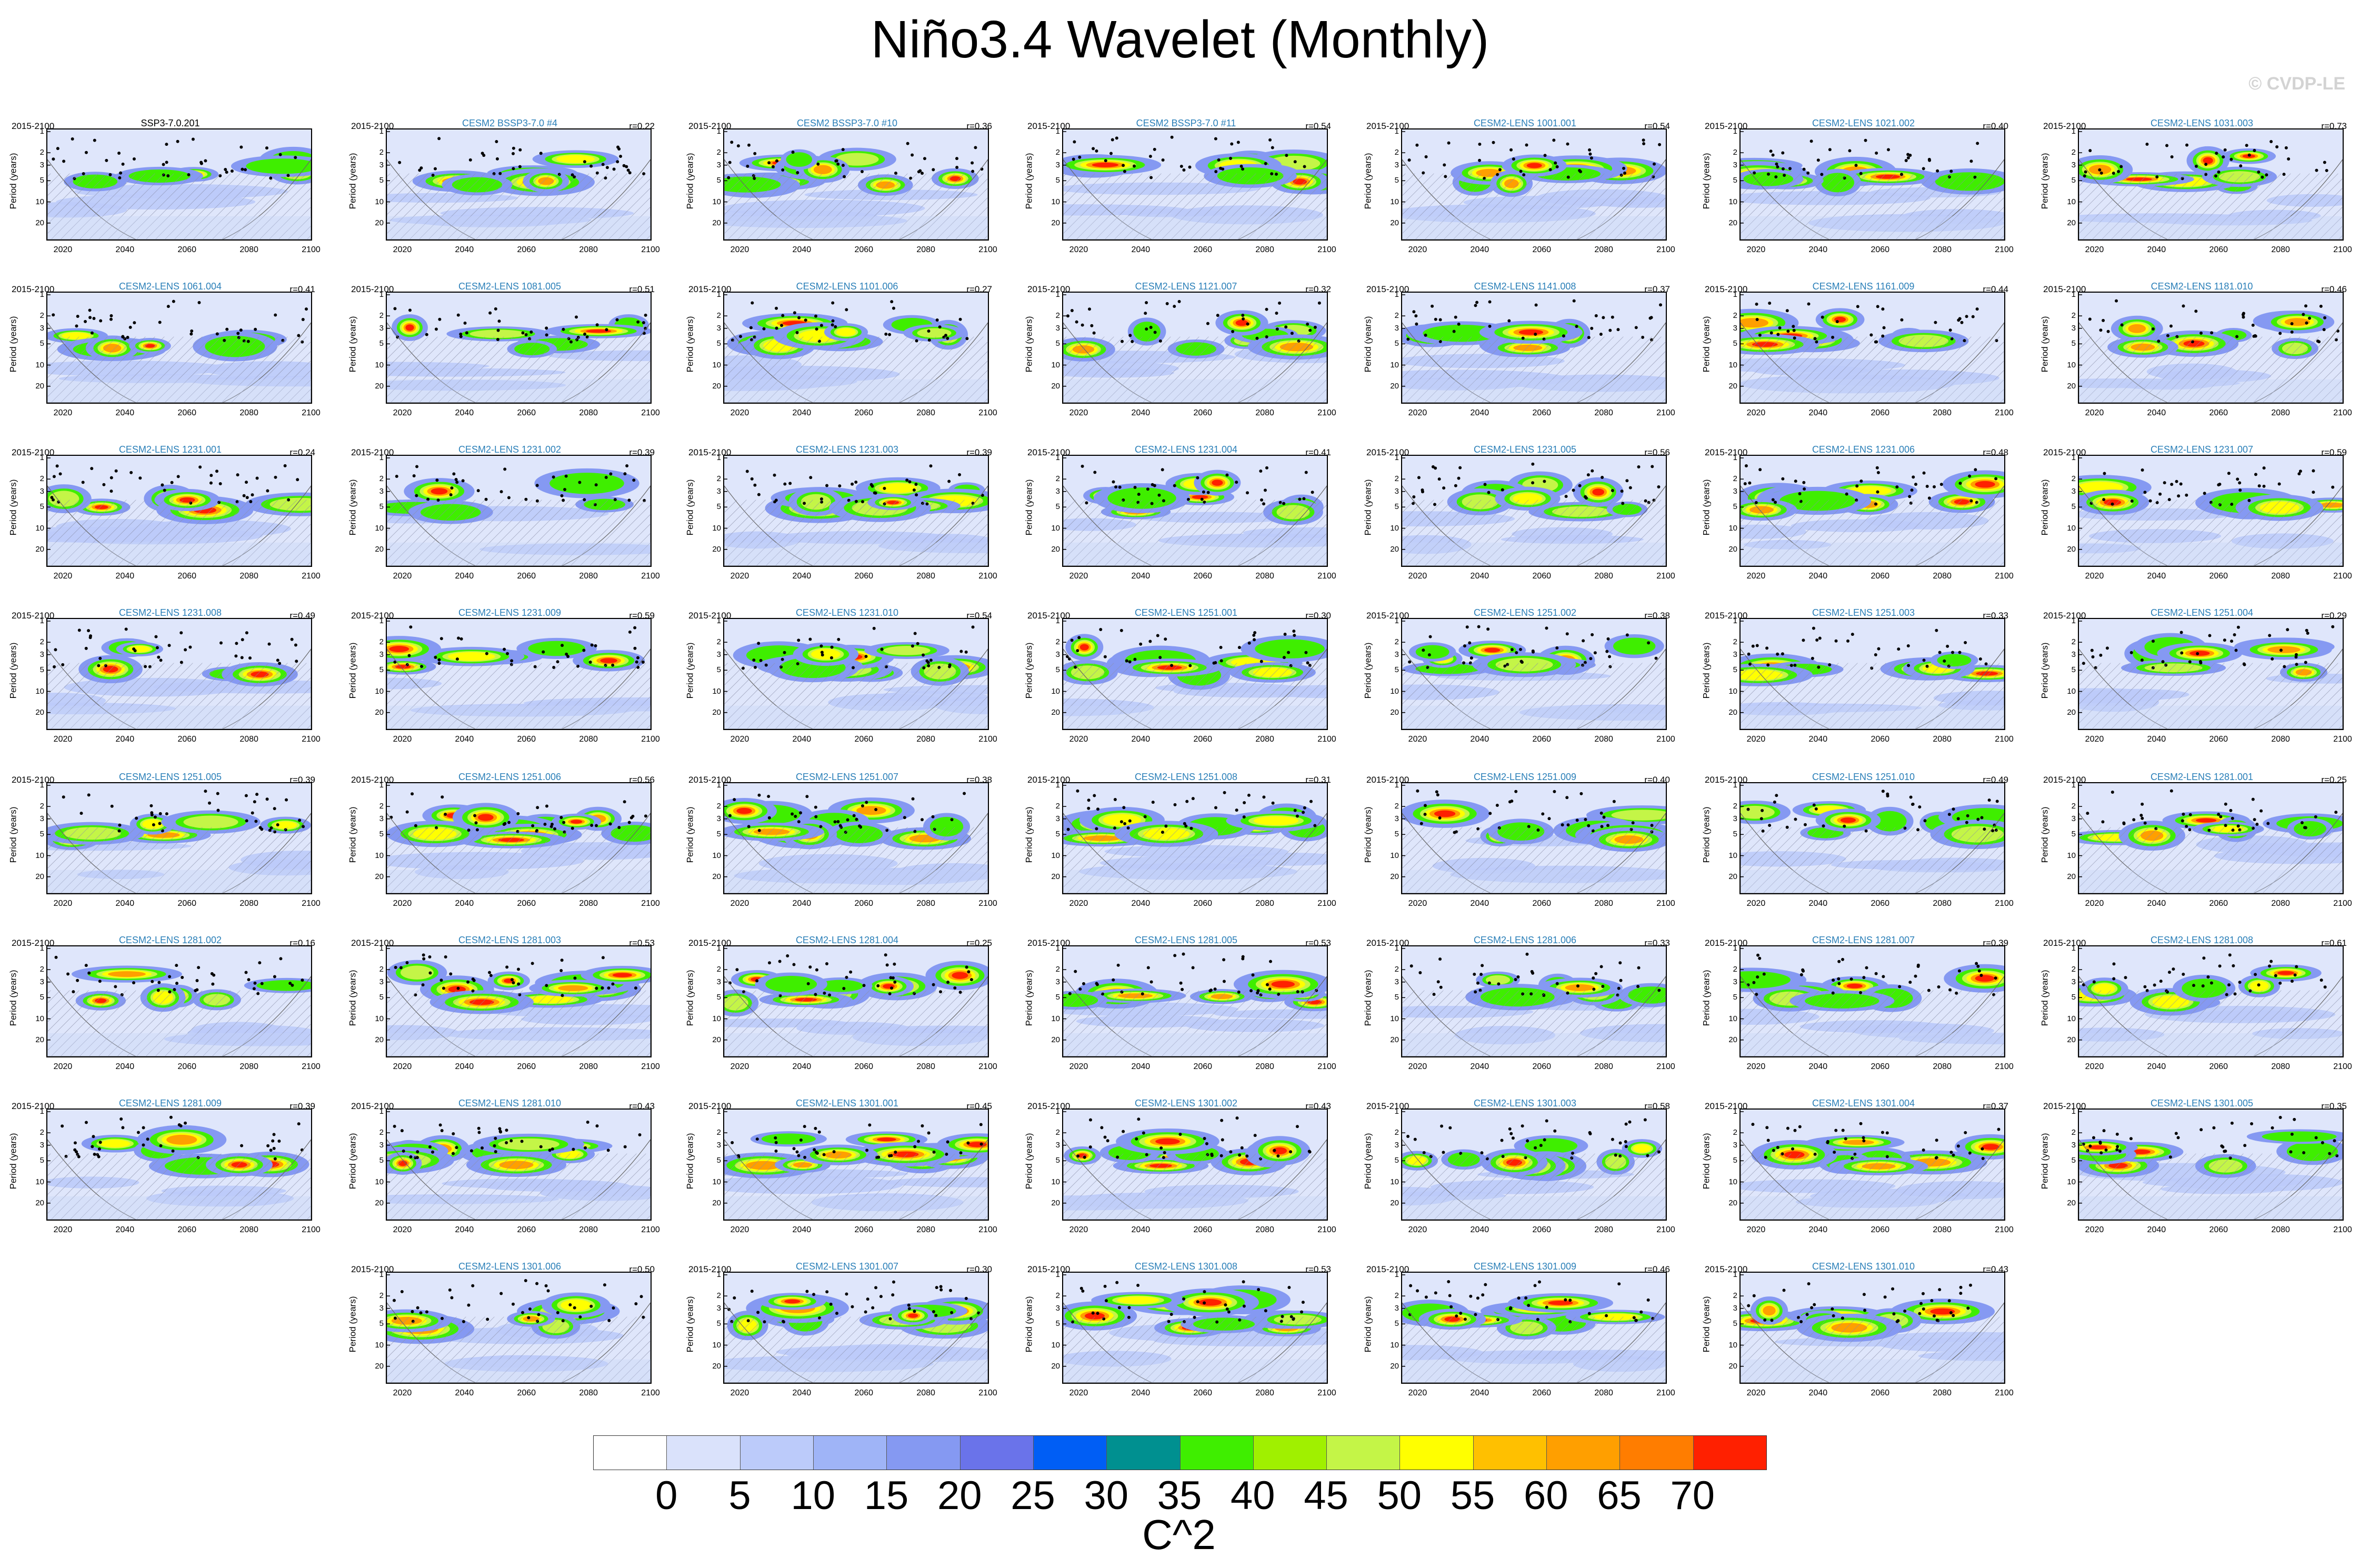 This screenshot has height=1568, width=2360. What do you see at coordinates (2156, 412) in the screenshot?
I see `x-tick-label: 2040` at bounding box center [2156, 412].